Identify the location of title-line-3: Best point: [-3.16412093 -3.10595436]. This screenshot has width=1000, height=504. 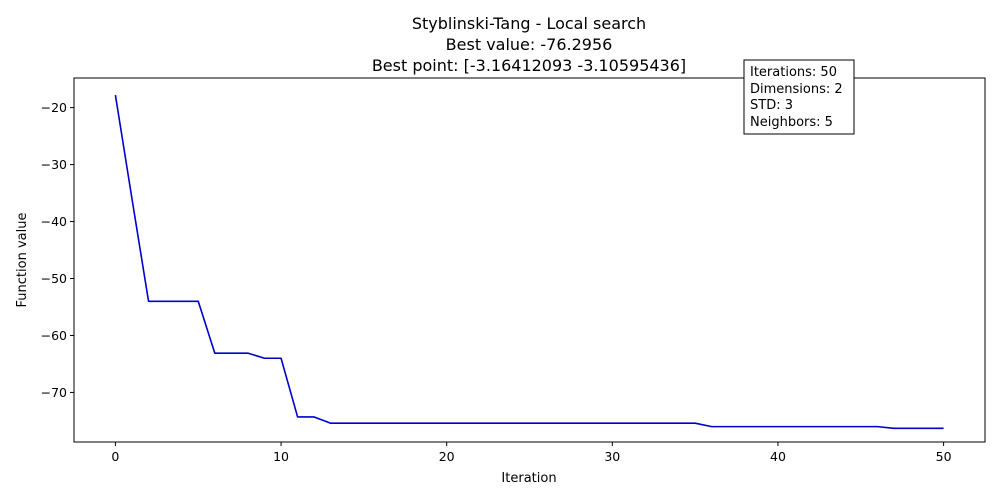
(529, 65).